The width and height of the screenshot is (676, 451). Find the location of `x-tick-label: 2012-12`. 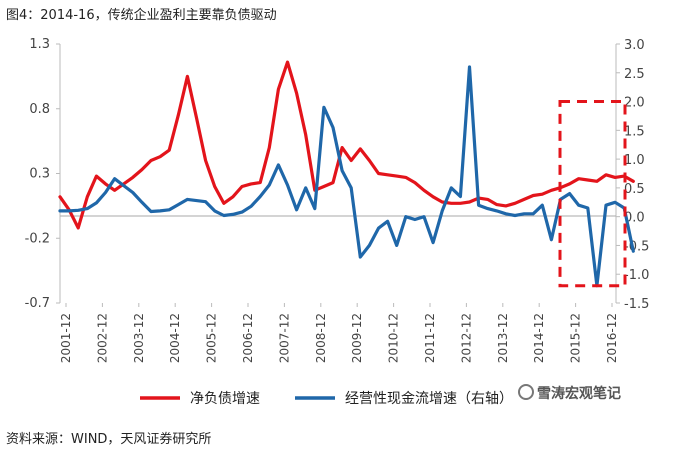

x-tick-label: 2012-12 is located at coordinates (466, 338).